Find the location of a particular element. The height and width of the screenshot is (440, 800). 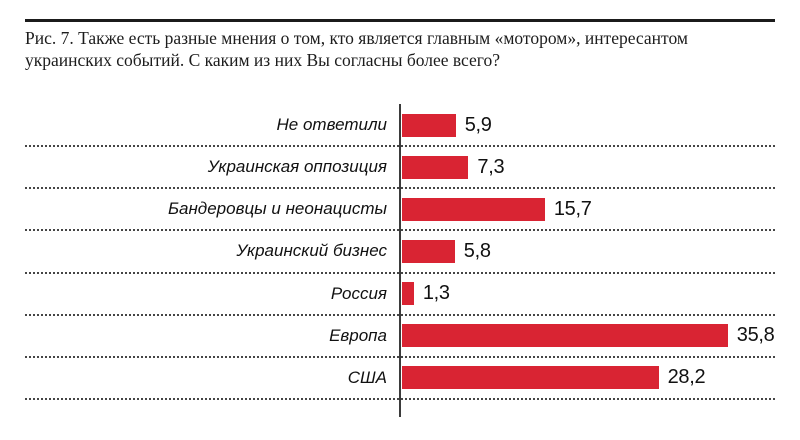

value-label: 5,8 is located at coordinates (477, 250).